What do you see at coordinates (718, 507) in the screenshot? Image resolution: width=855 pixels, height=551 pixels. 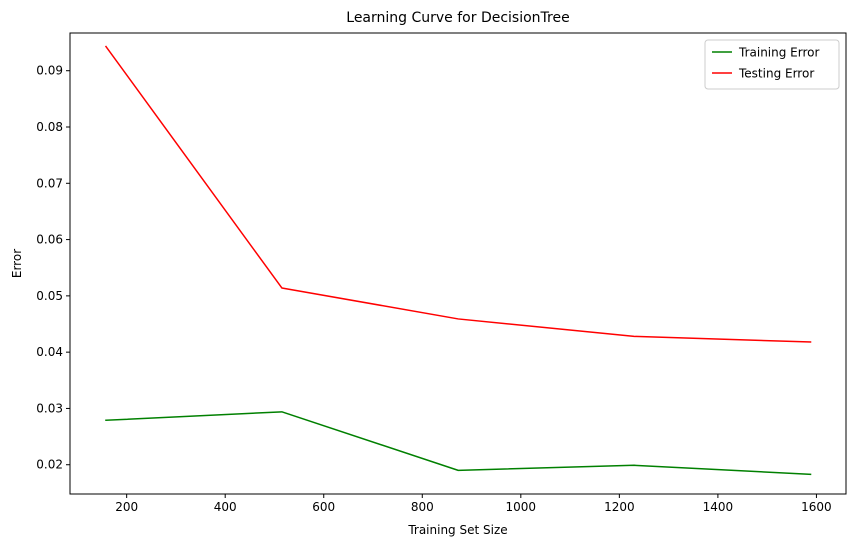 I see `x-tick-label: 1400` at bounding box center [718, 507].